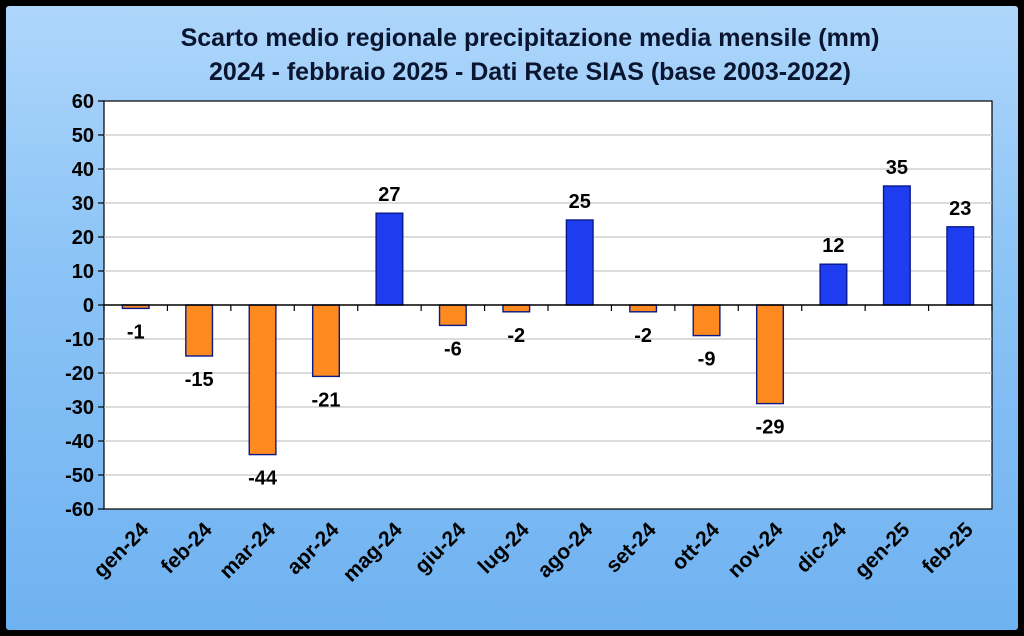 The image size is (1024, 636). Describe the element at coordinates (79, 340) in the screenshot. I see `y-tick-label: -10` at that location.